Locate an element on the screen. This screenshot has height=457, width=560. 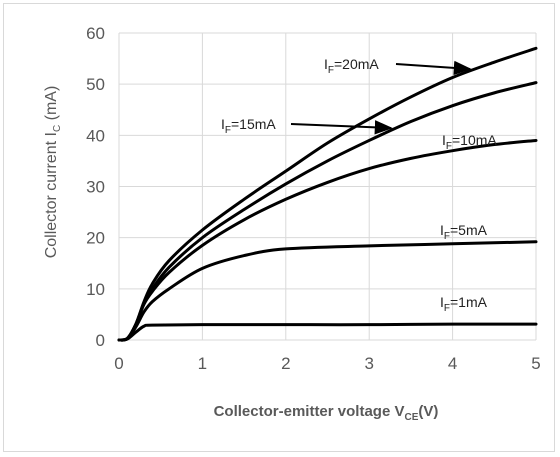
x-tick-label: 1 is located at coordinates (202, 363).